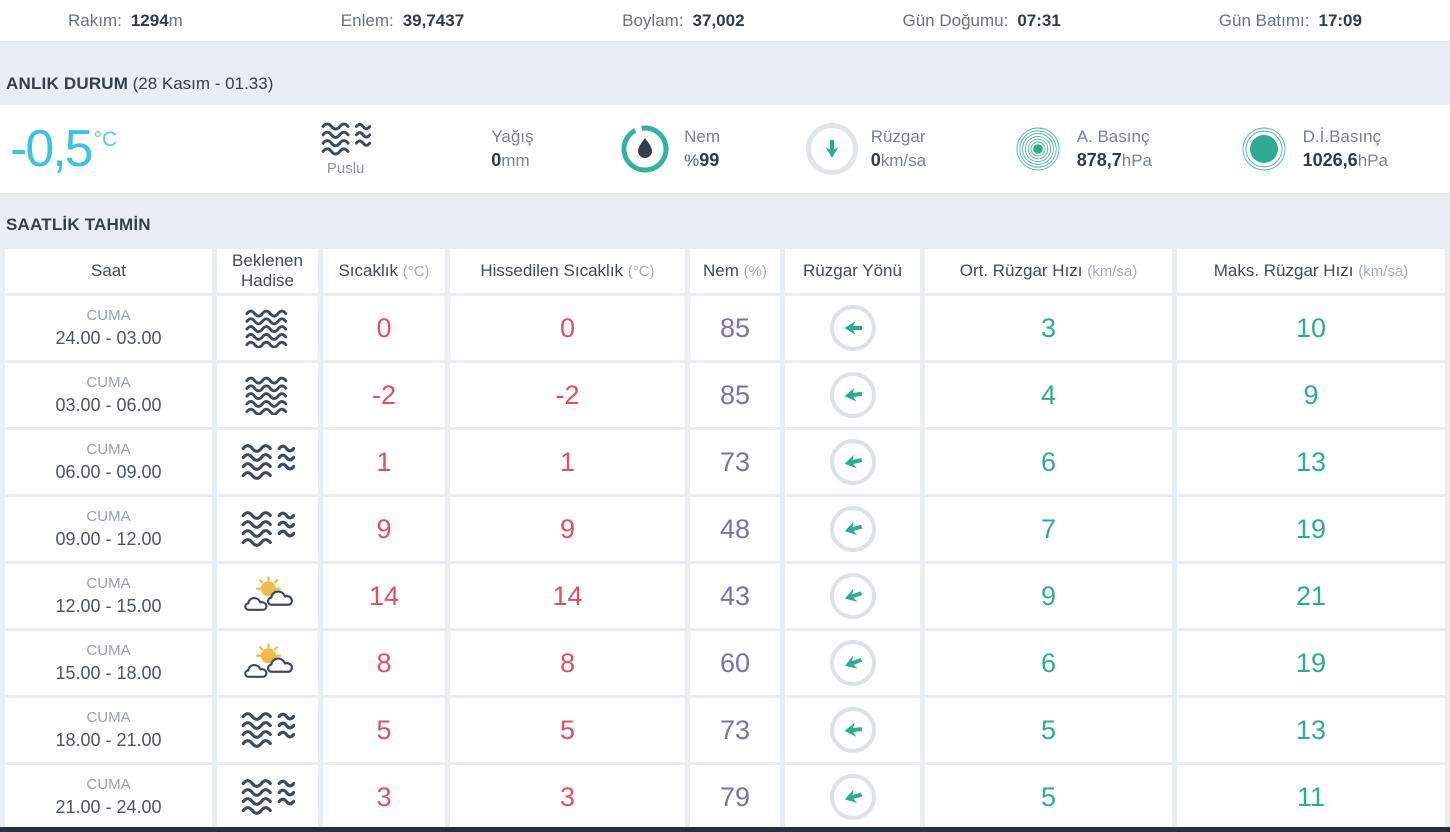 This screenshot has height=832, width=1450. Describe the element at coordinates (345, 168) in the screenshot. I see `condition-label: Puslu` at that location.